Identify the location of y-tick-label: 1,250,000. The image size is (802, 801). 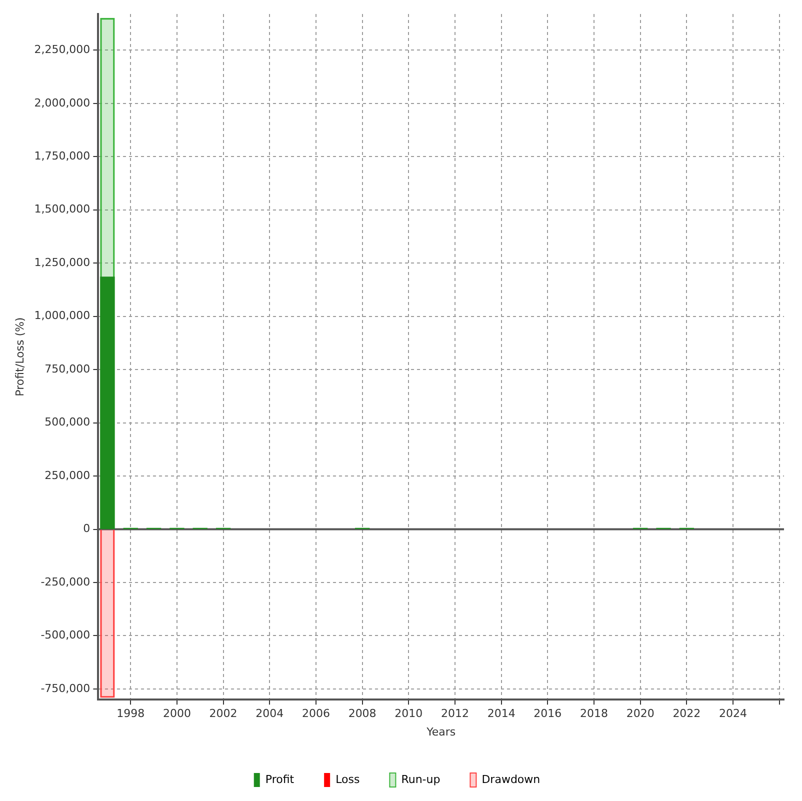
(62, 262).